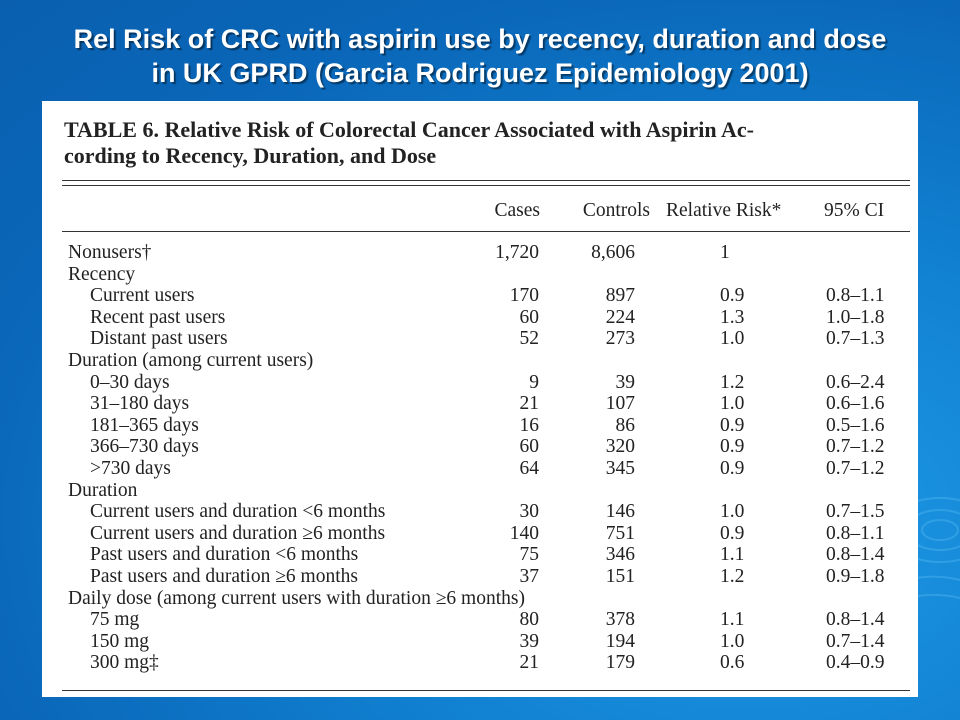  I want to click on cases-cell: 170, so click(524, 296).